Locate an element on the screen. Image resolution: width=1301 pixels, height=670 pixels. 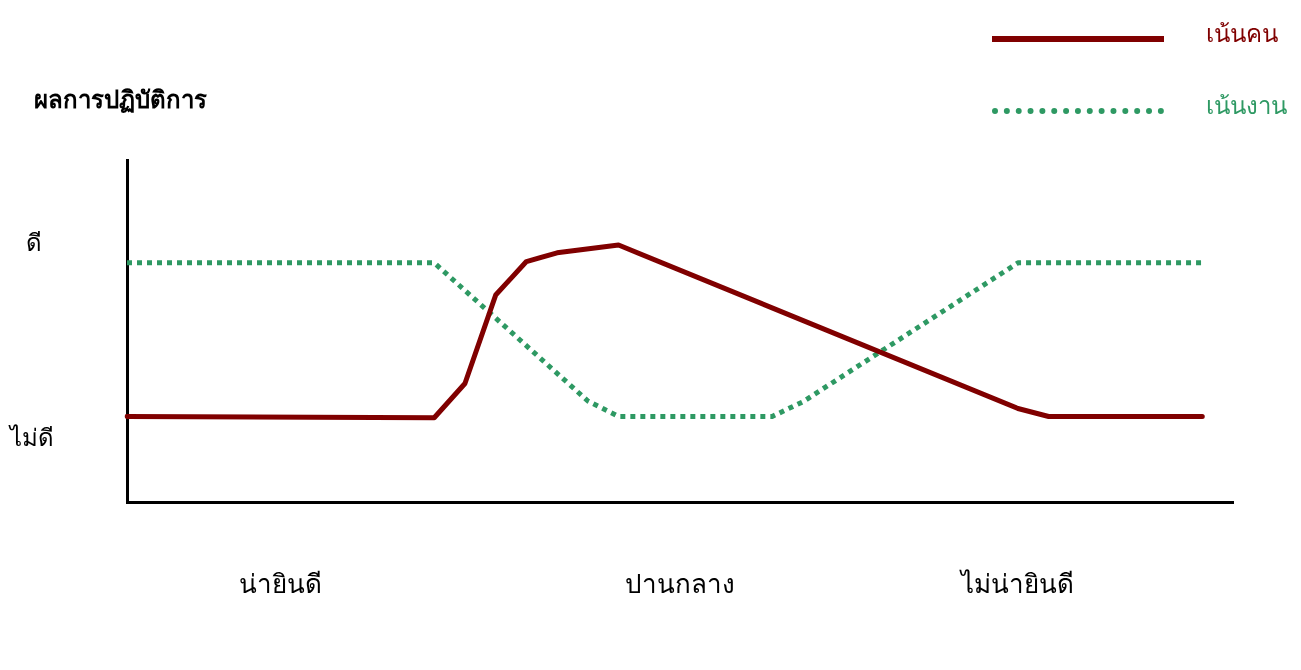
x-tick-label: น่ายินดี is located at coordinates (281, 584).